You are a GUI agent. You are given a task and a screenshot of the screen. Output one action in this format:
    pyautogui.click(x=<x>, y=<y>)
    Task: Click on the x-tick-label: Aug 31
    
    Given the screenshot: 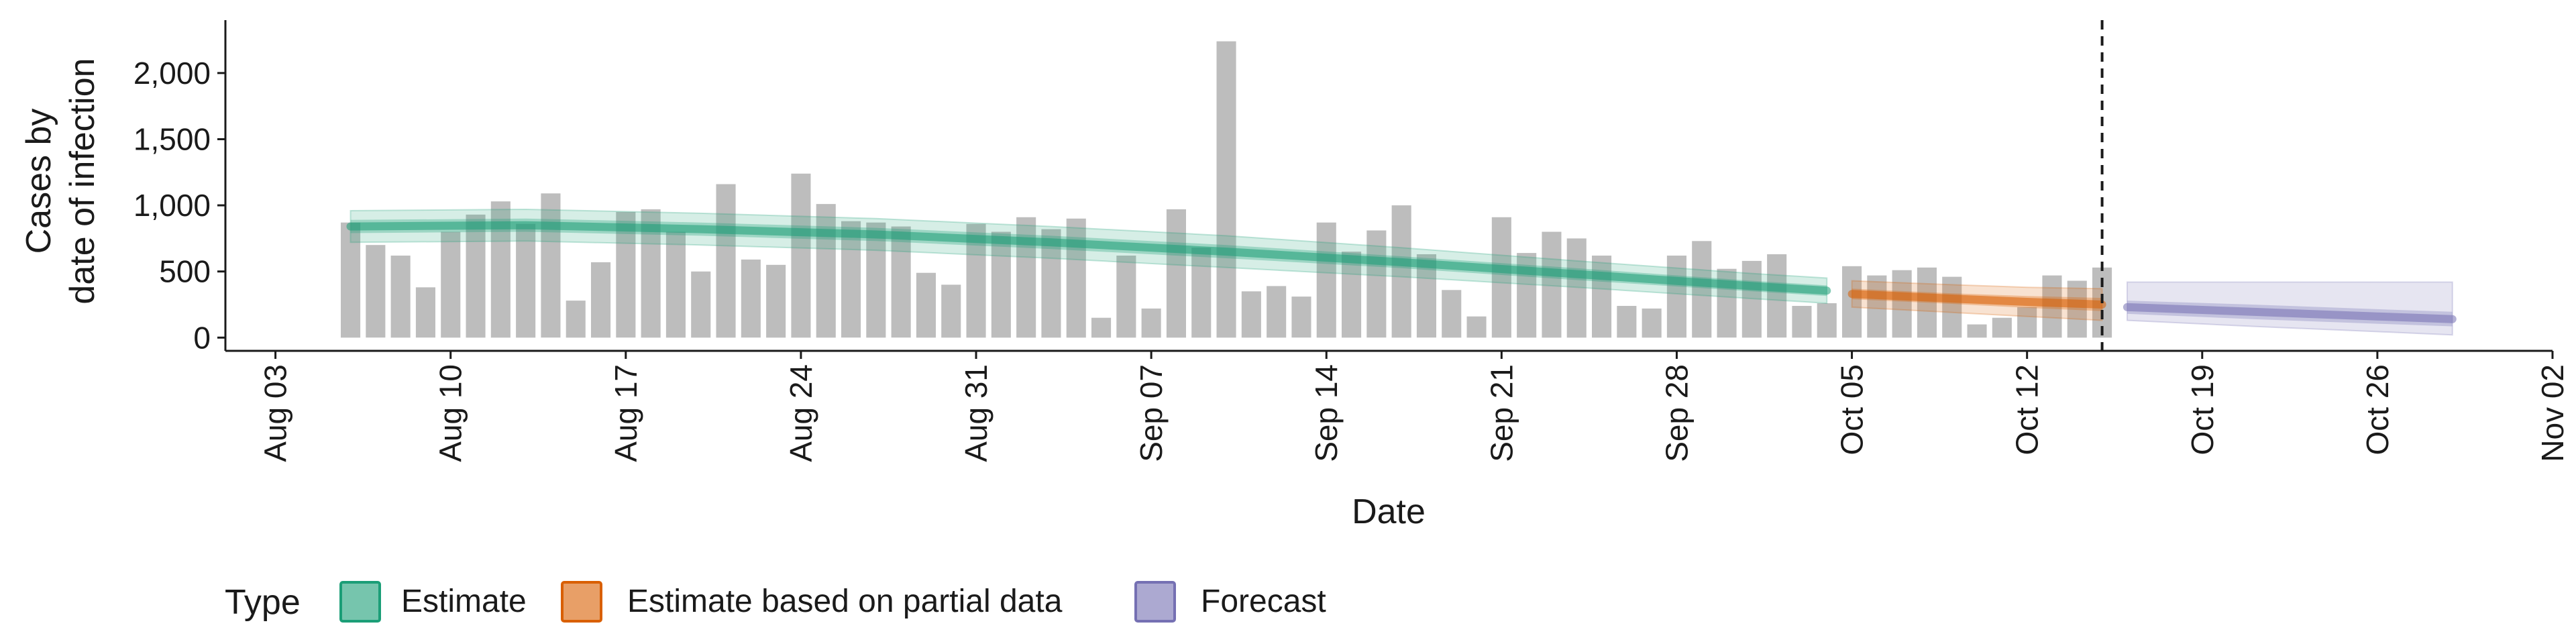 What is the action you would take?
    pyautogui.click(x=976, y=413)
    